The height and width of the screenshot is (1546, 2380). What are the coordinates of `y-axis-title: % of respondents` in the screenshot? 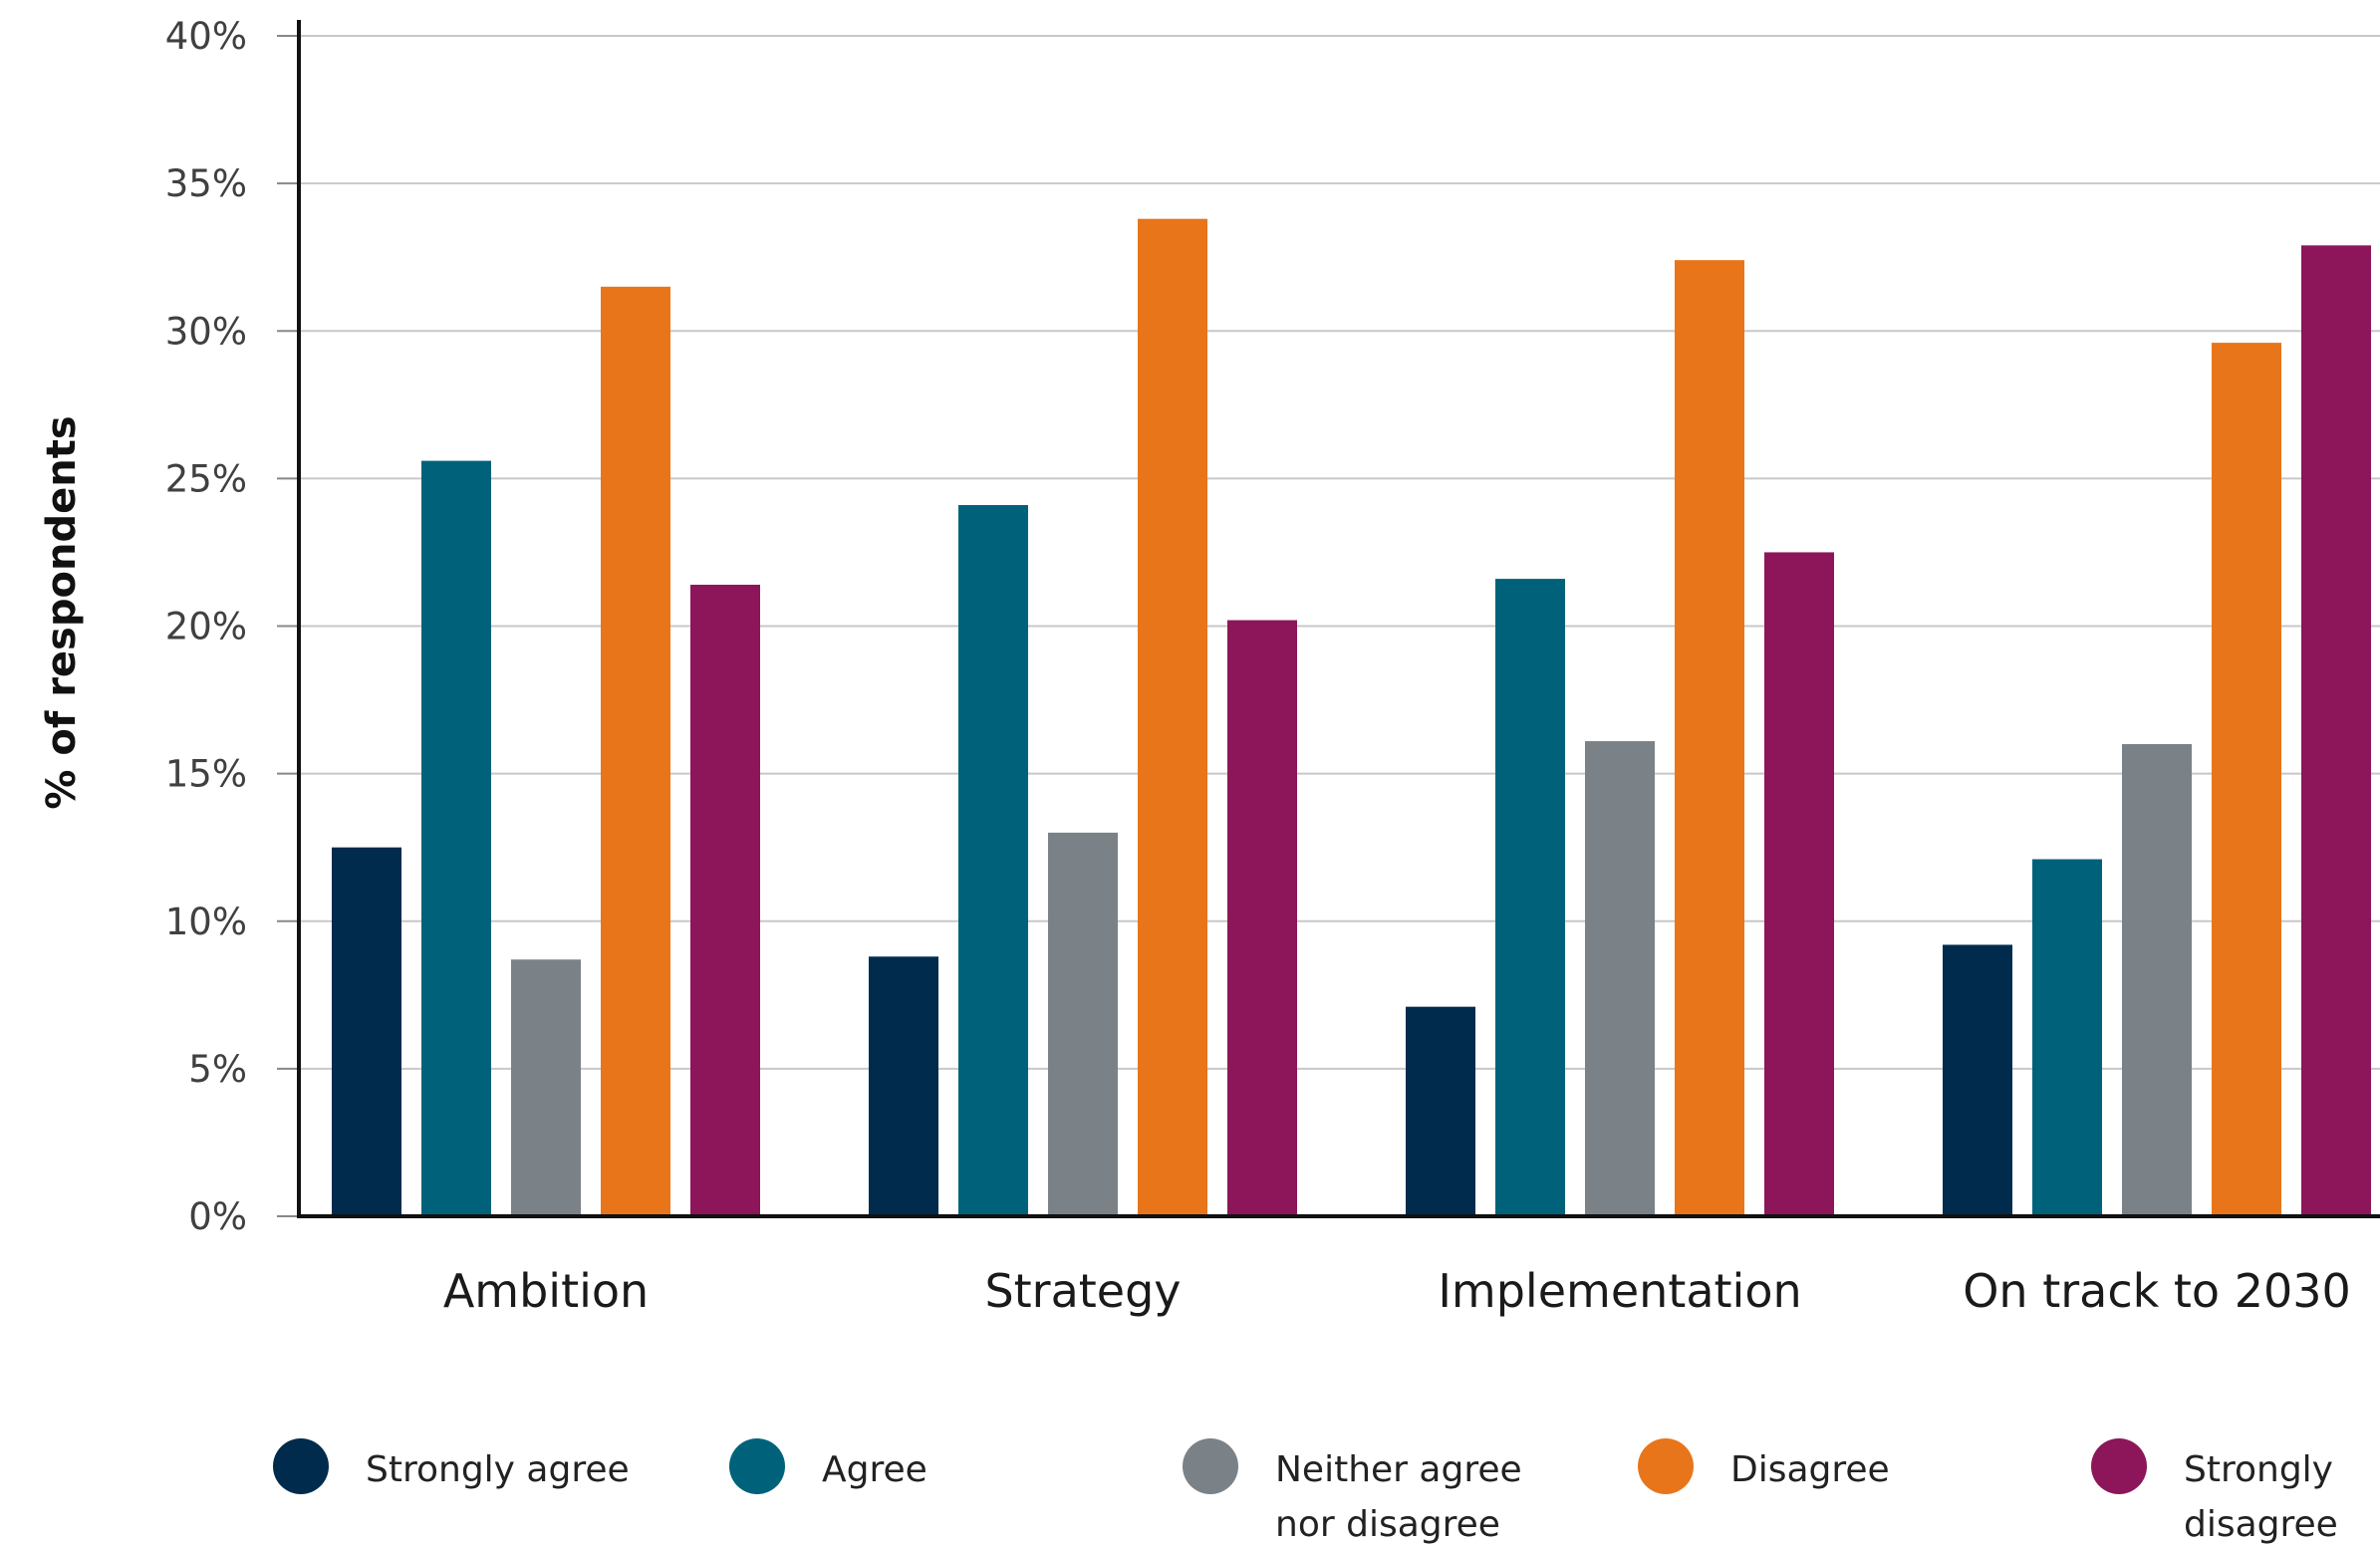 It's located at (62, 612).